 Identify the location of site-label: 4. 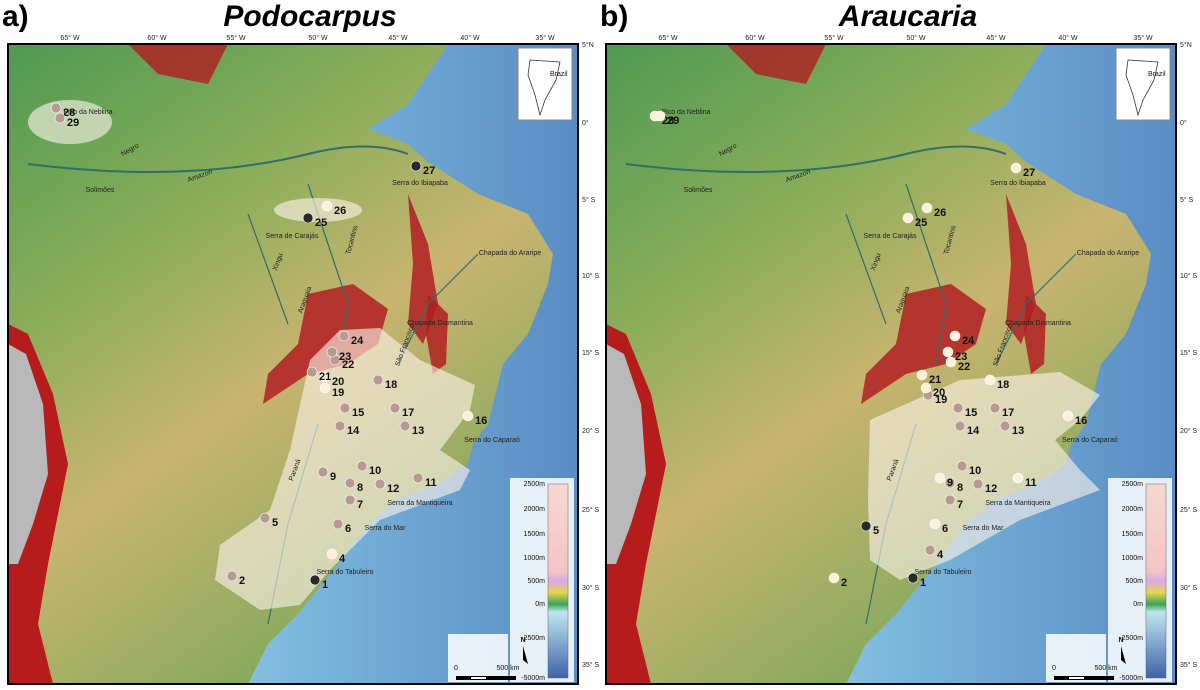
(342, 559).